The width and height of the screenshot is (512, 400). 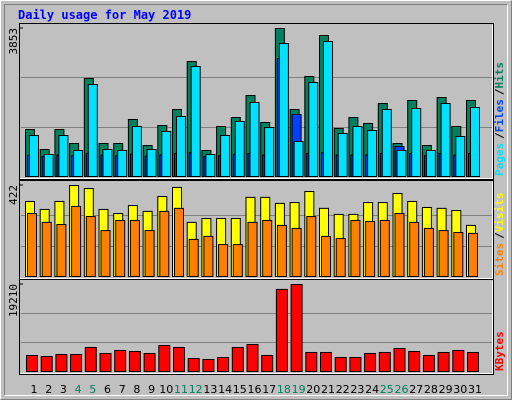 What do you see at coordinates (34, 389) in the screenshot?
I see `x-tick-label: 1` at bounding box center [34, 389].